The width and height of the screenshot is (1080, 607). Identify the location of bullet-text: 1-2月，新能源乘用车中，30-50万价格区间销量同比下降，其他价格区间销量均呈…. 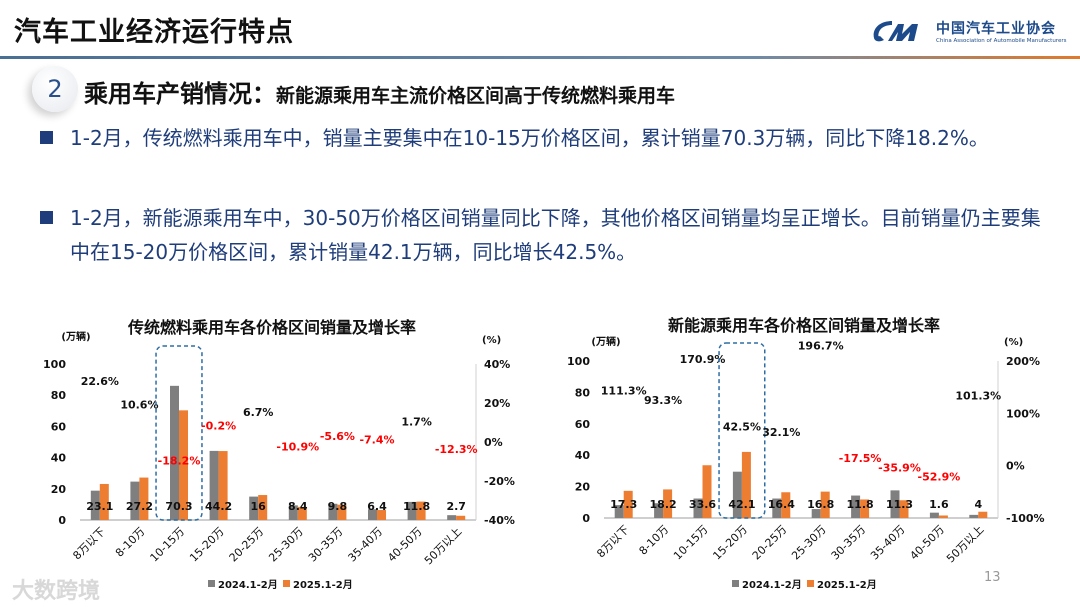
(555, 235).